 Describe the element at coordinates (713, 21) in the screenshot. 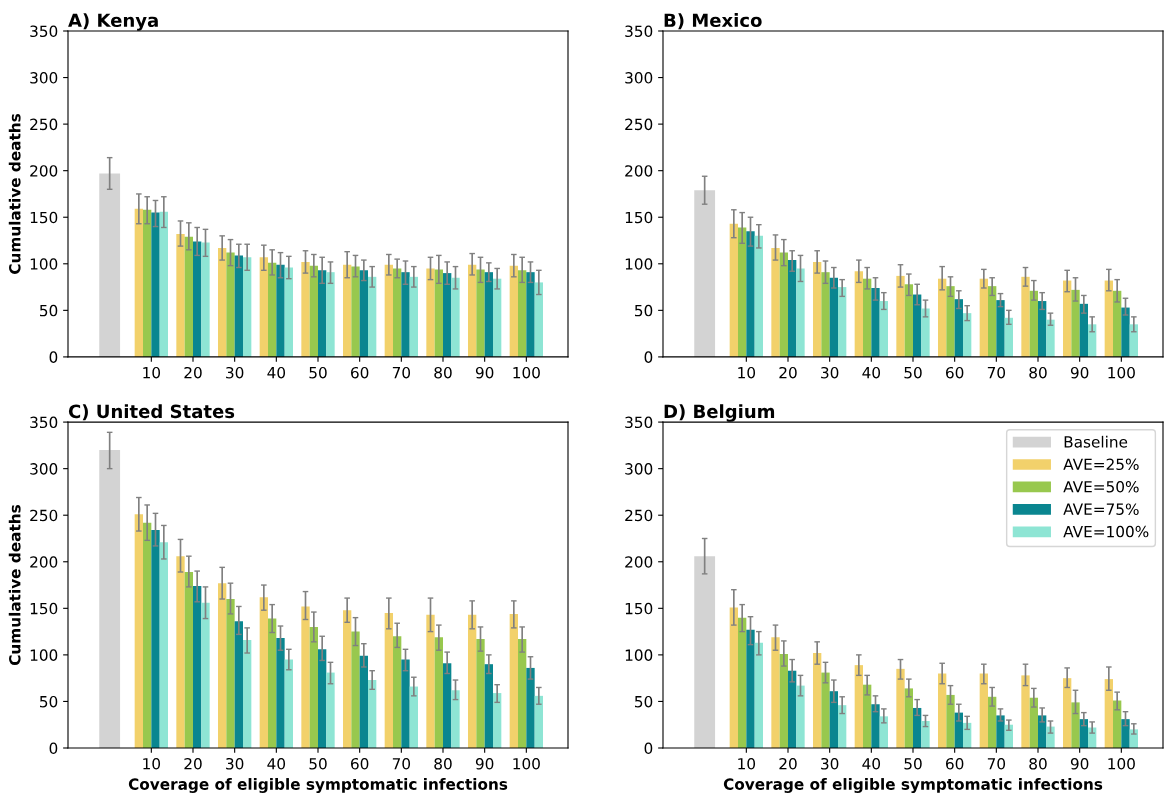

I see `chart-title: B) Mexico` at that location.